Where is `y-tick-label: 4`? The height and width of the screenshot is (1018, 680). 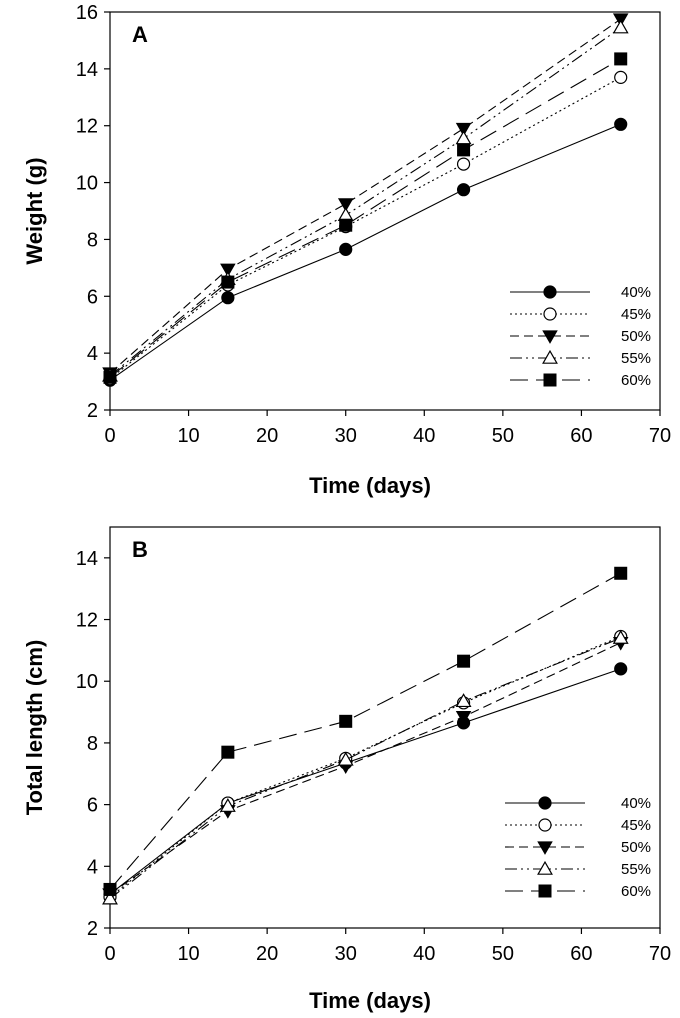
y-tick-label: 4 is located at coordinates (92, 354).